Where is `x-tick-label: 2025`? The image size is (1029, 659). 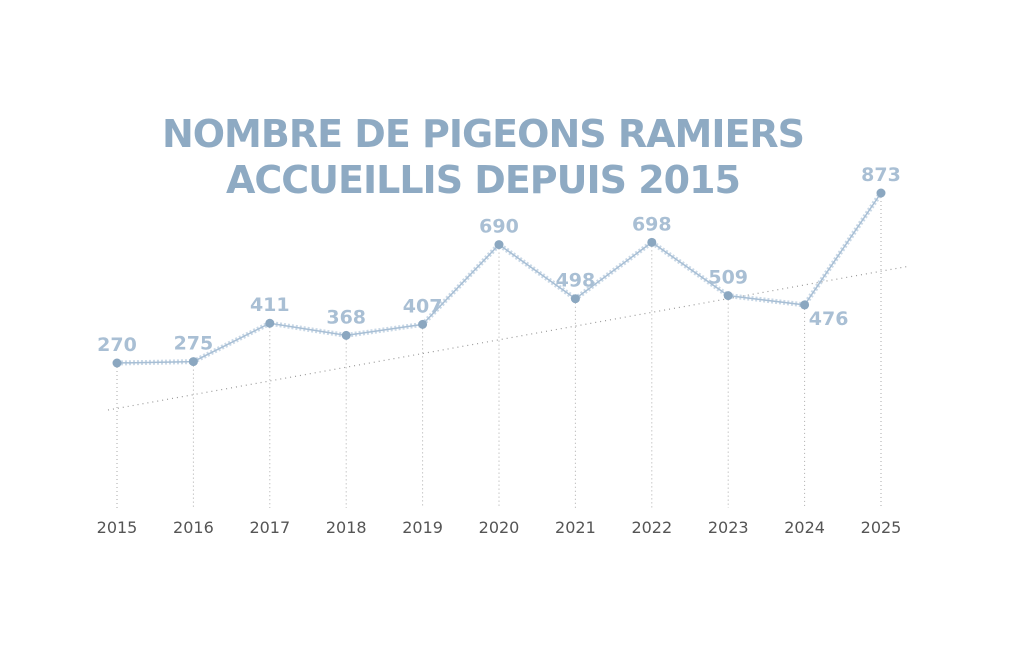 x-tick-label: 2025 is located at coordinates (881, 527).